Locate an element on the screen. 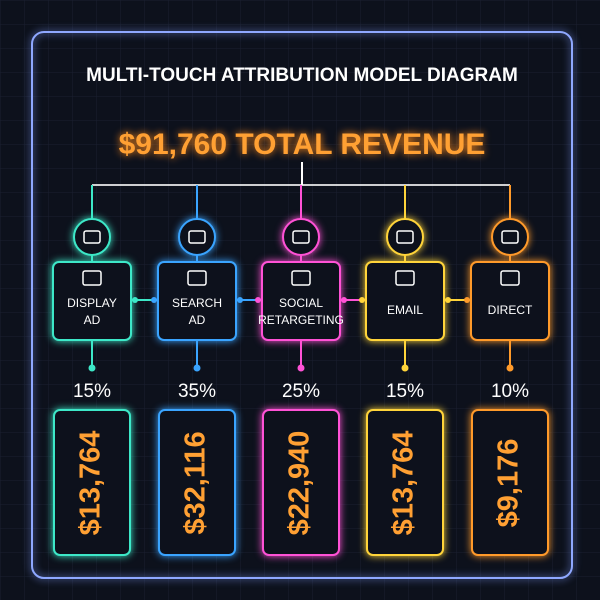 Image resolution: width=600 pixels, height=600 pixels. total-revenue: $91,760 TOTAL REVENUE is located at coordinates (302, 144).